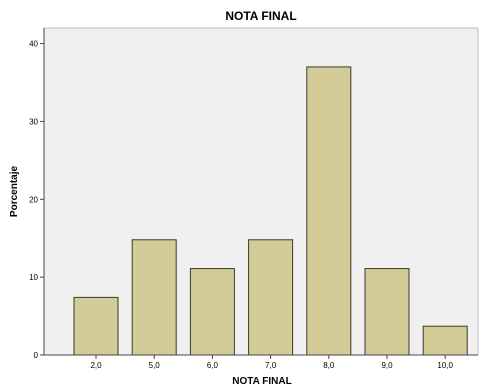  I want to click on x-tick-label: 8,0, so click(329, 365).